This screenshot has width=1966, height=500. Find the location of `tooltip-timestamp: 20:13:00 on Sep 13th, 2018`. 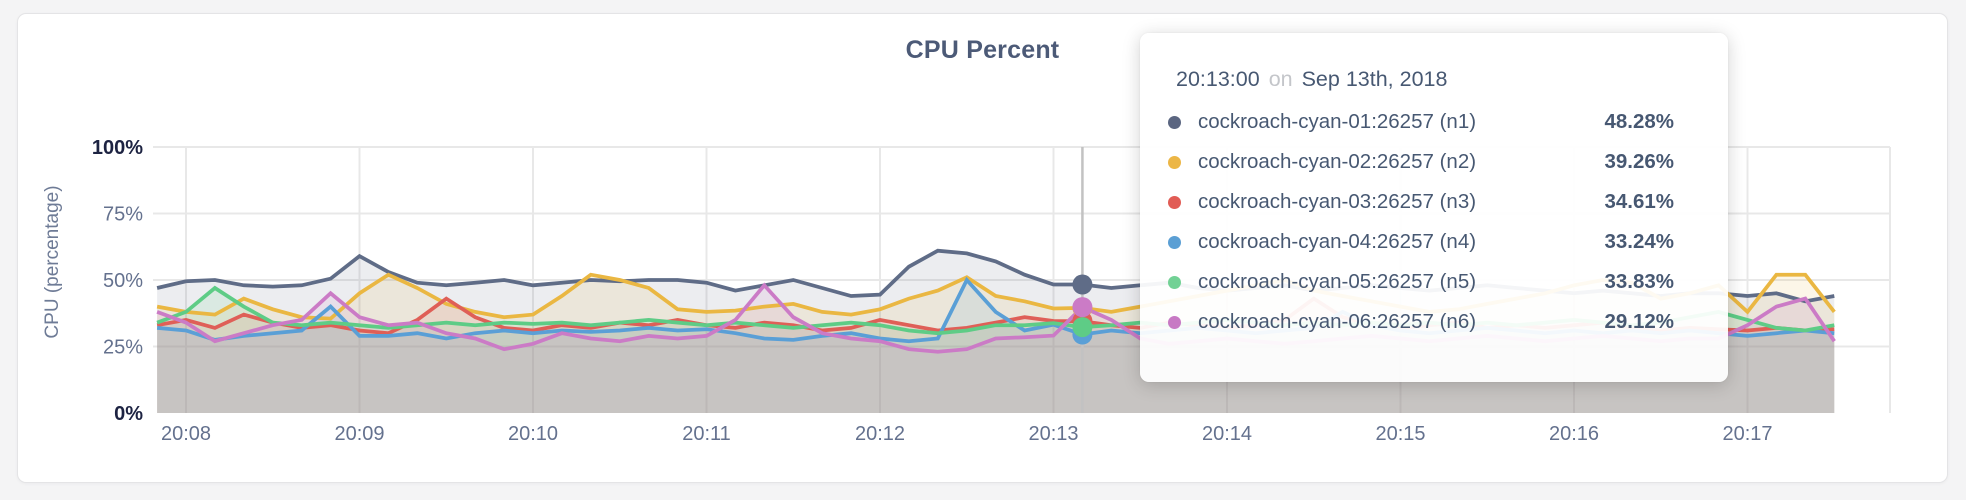

tooltip-timestamp: 20:13:00 on Sep 13th, 2018 is located at coordinates (1425, 79).